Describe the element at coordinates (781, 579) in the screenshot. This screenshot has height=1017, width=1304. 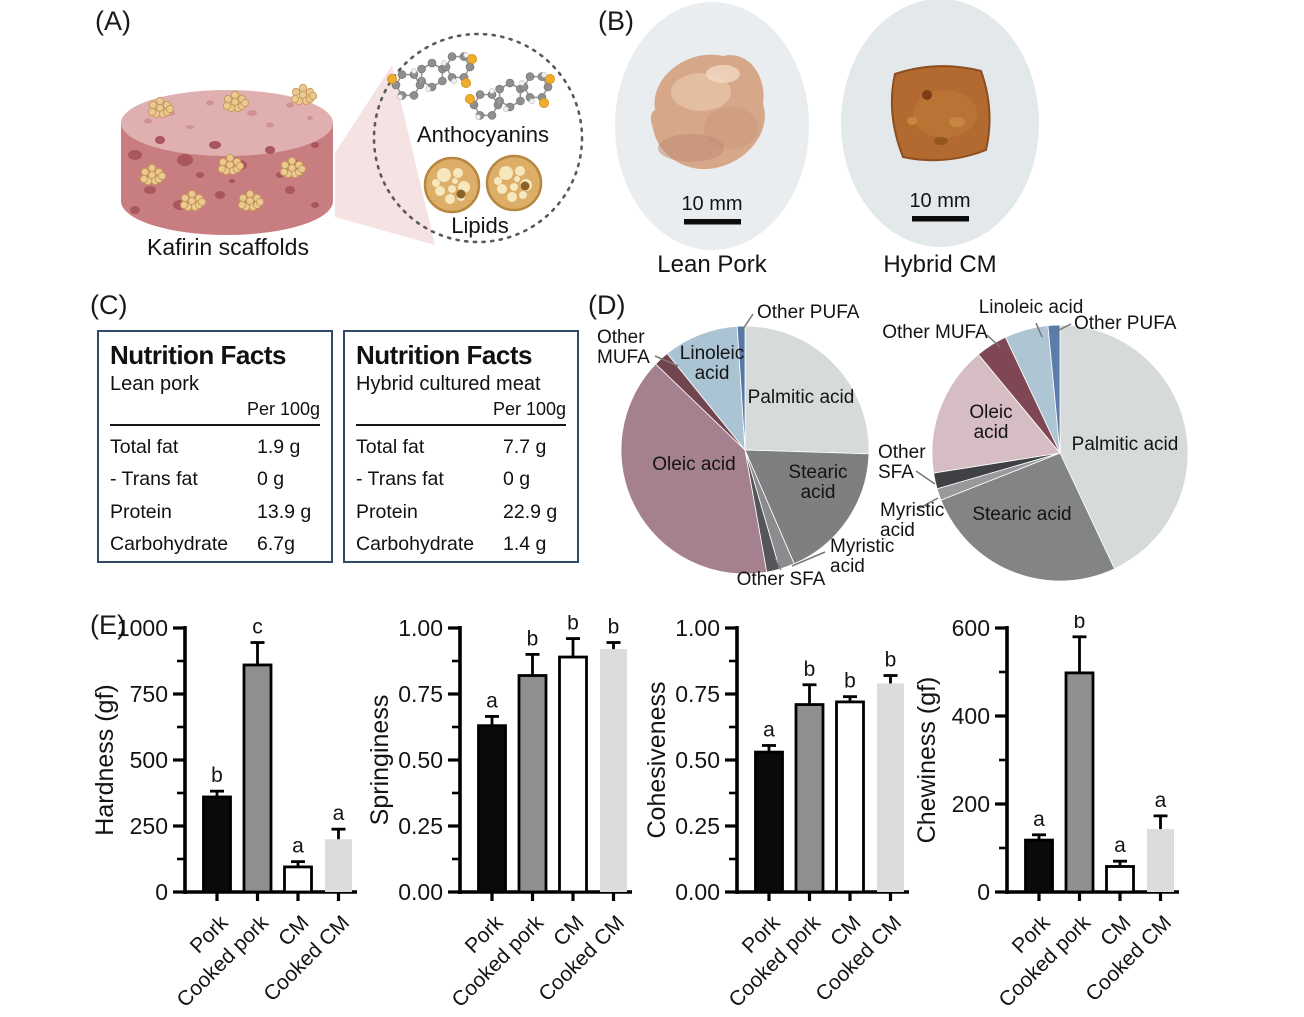
I see `pie-label: Other SFA` at that location.